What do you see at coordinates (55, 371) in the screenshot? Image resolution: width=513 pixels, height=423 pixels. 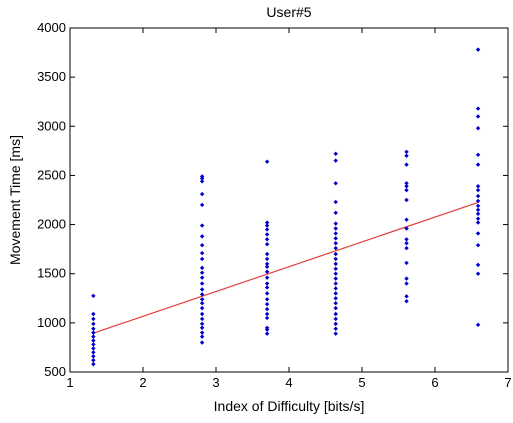 I see `y-tick-label: 500` at bounding box center [55, 371].